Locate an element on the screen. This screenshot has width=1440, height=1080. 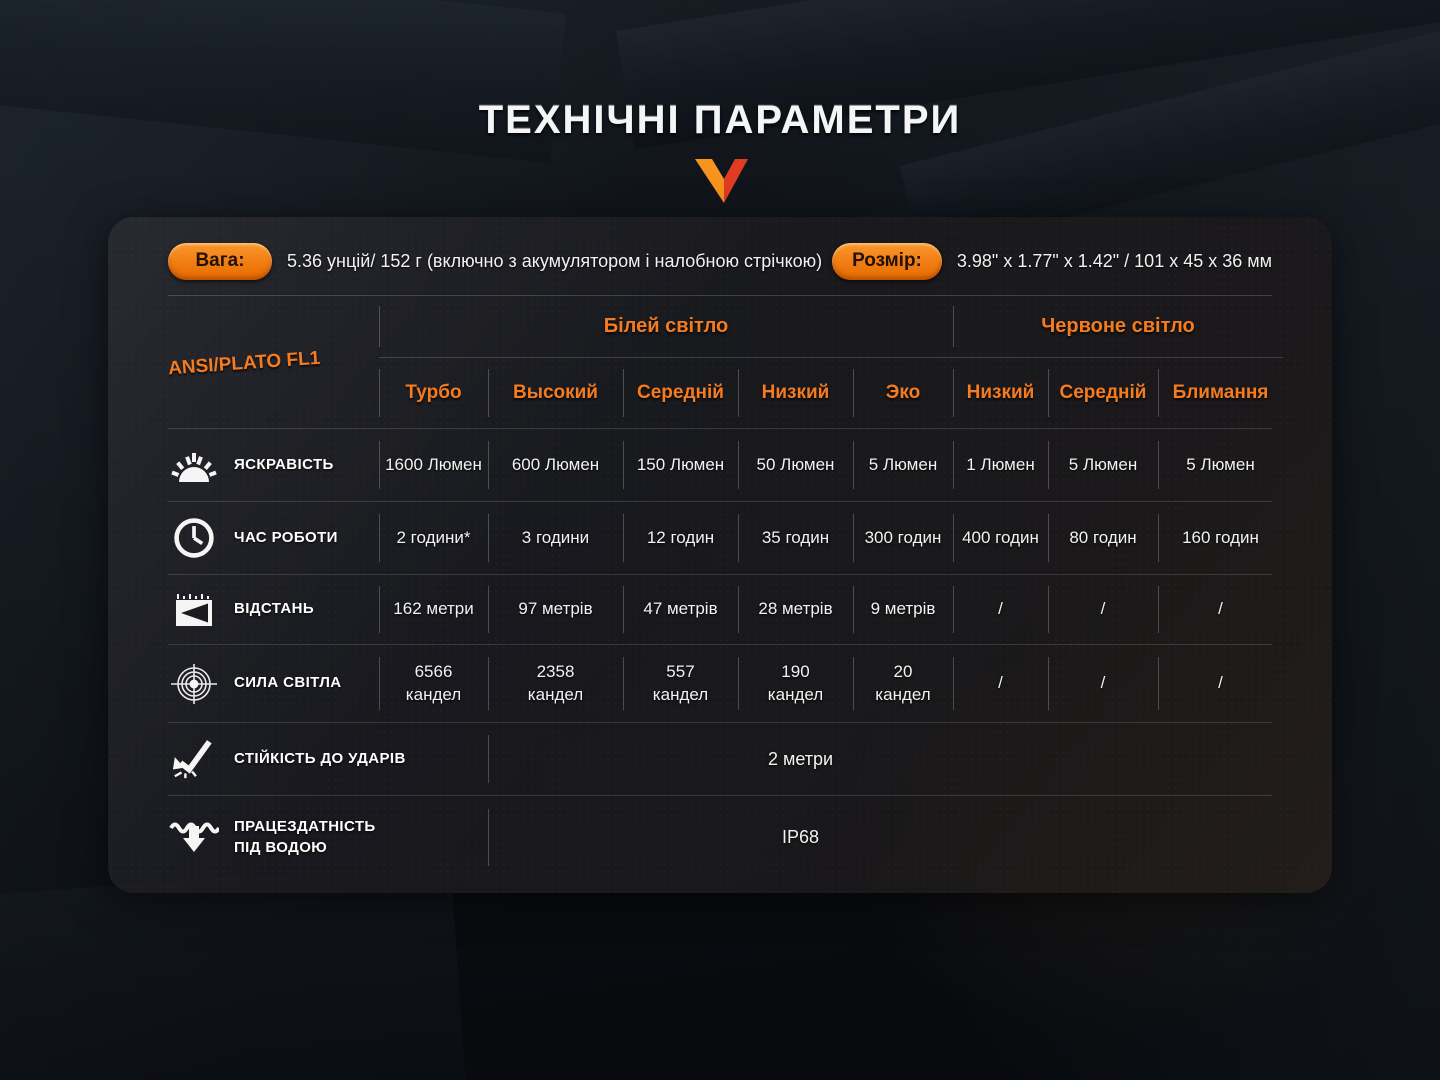
merged-value-impact: 2 метри is located at coordinates (885, 759).